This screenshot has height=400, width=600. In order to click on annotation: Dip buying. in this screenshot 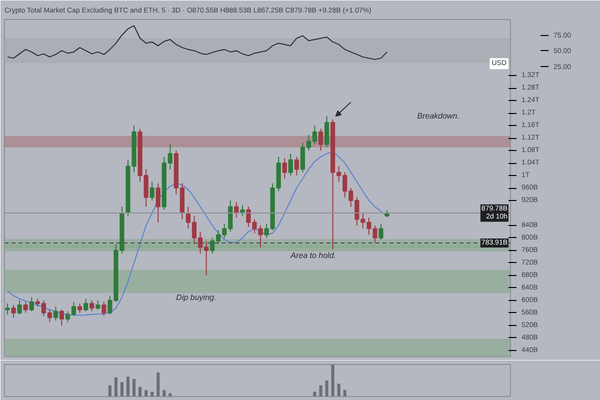, I will do `click(196, 297)`.